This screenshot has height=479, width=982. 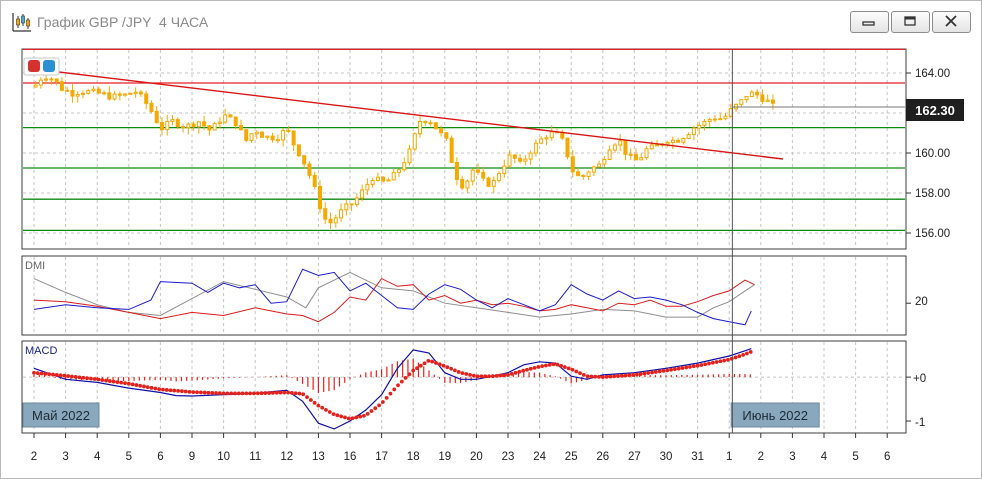 What do you see at coordinates (951, 22) in the screenshot?
I see `close-button` at bounding box center [951, 22].